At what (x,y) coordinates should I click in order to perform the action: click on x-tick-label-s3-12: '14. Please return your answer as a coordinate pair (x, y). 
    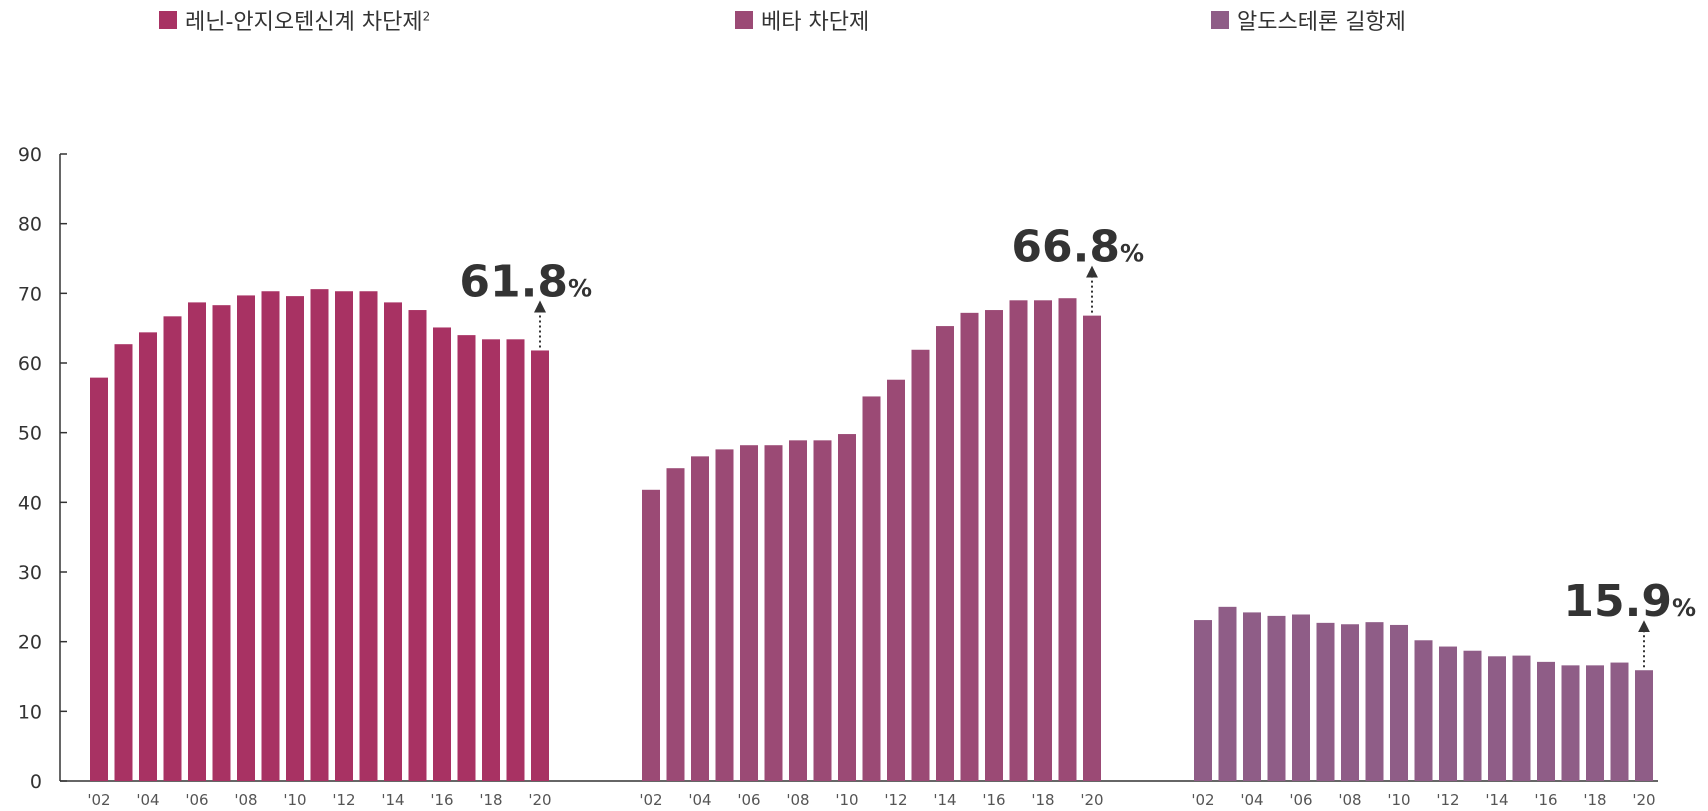
    Looking at the image, I should click on (1496, 800).